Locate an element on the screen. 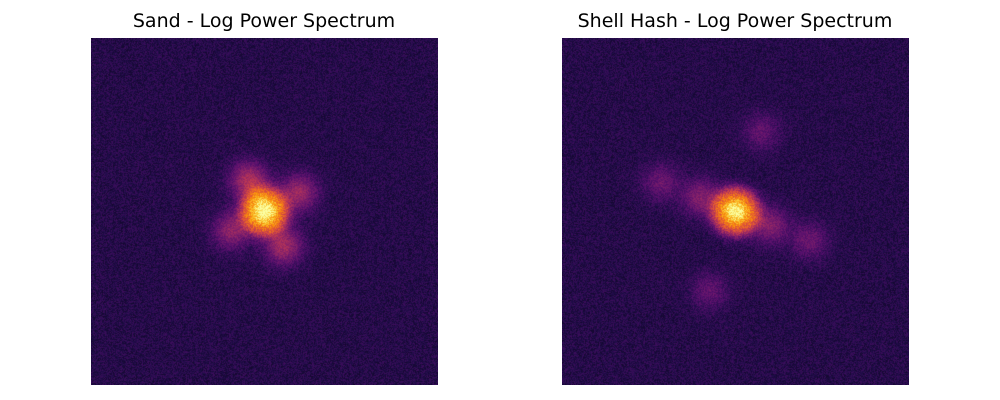 The image size is (1000, 400). chart-title-shell-hash: Shell Hash - Log Power Spectrum is located at coordinates (735, 21).